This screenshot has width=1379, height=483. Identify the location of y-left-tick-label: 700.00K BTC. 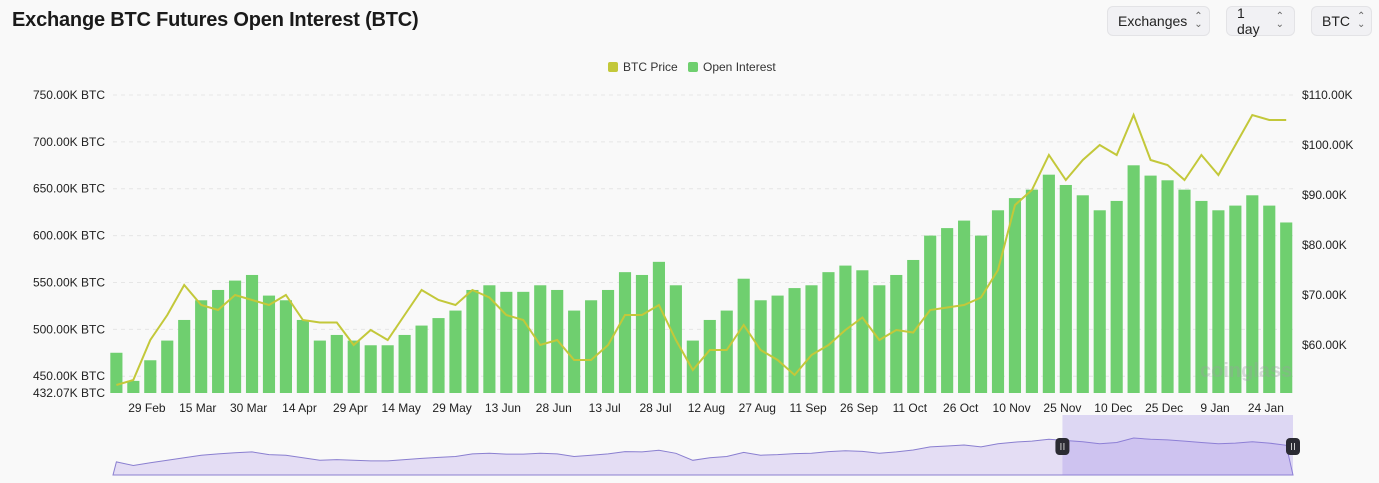
(69, 142).